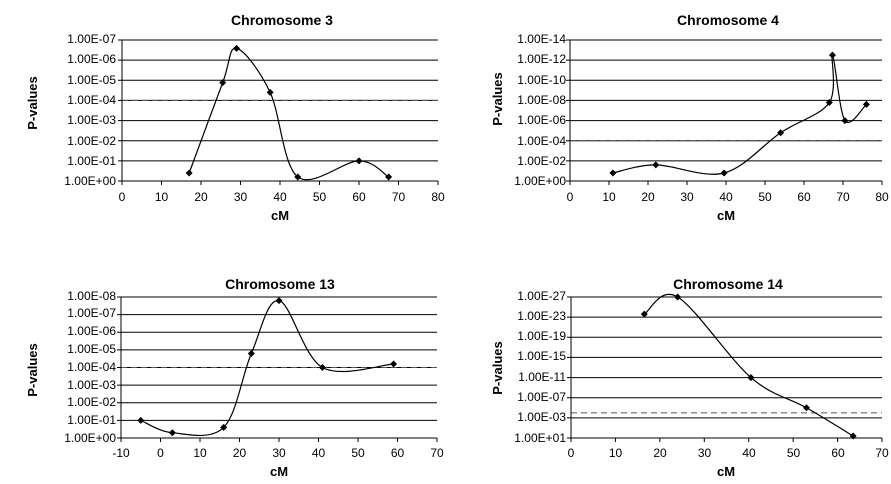  Describe the element at coordinates (541, 417) in the screenshot. I see `panel-4-y-tick-label: 1.00E-03` at that location.